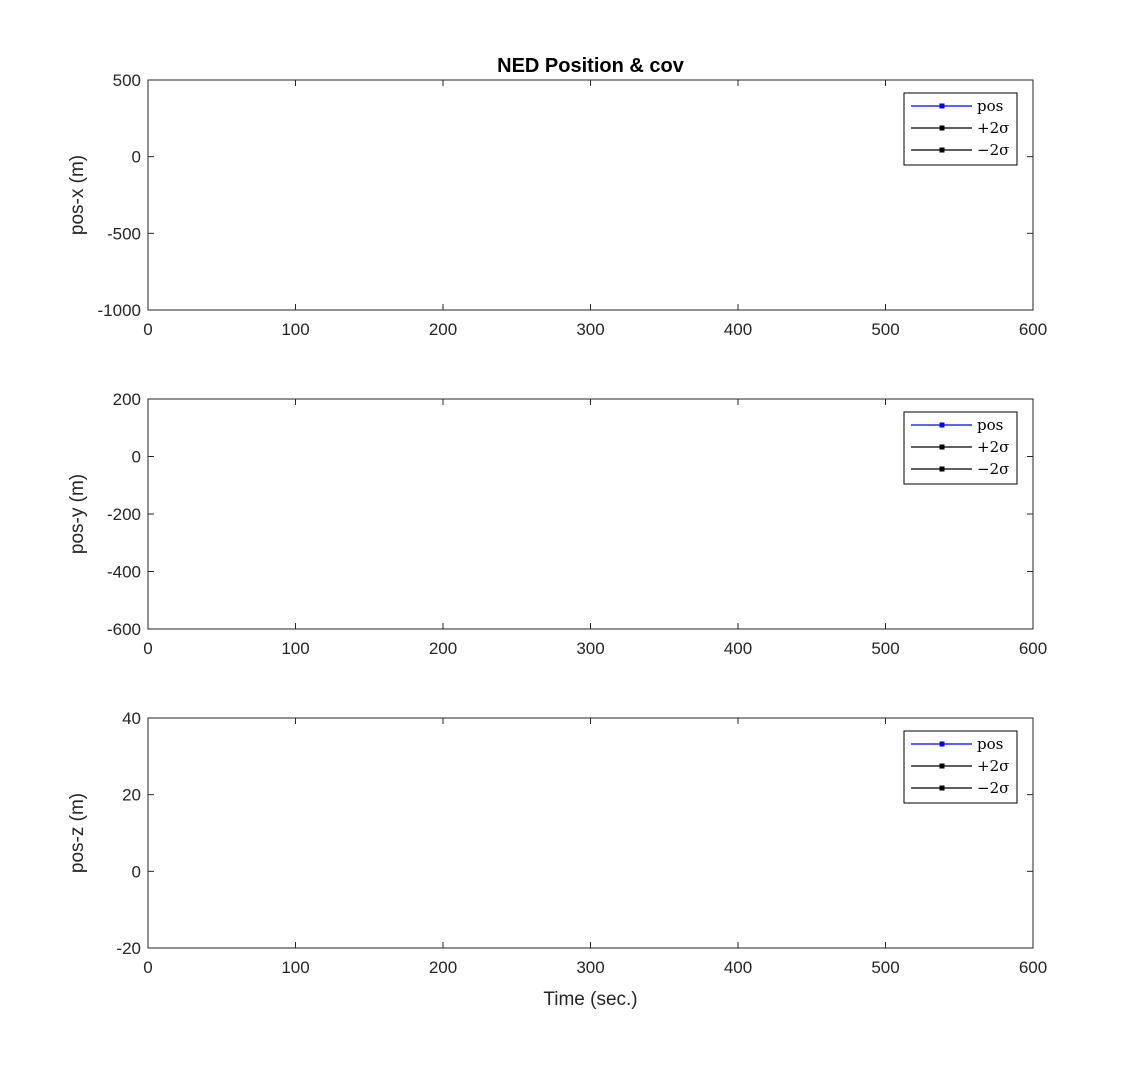 The image size is (1142, 1066). I want to click on x-axis-label: Time (sec.), so click(590, 999).